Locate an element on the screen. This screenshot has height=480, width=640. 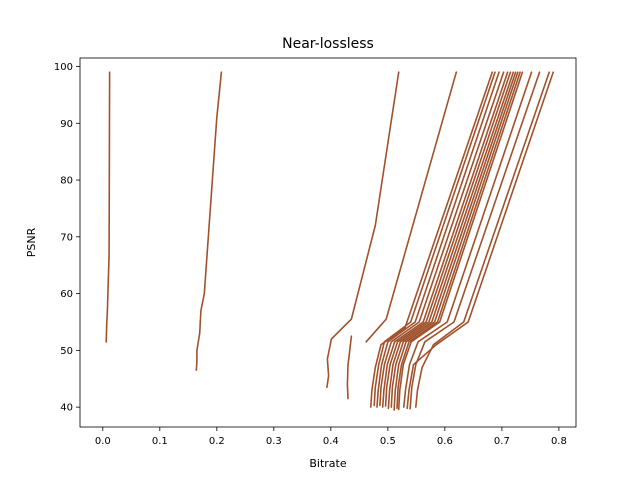
x-tick-label: 0.5 is located at coordinates (388, 441).